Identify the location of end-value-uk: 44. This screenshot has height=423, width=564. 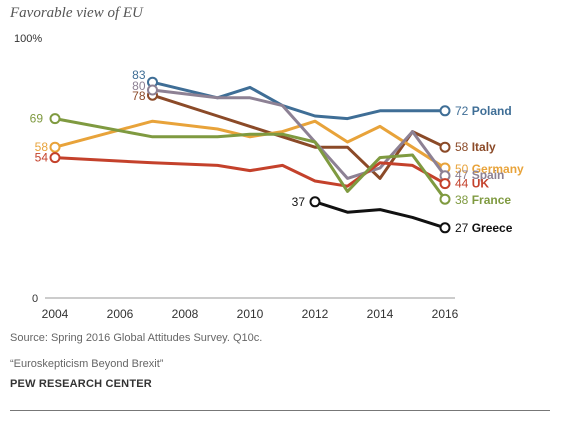
(463, 184).